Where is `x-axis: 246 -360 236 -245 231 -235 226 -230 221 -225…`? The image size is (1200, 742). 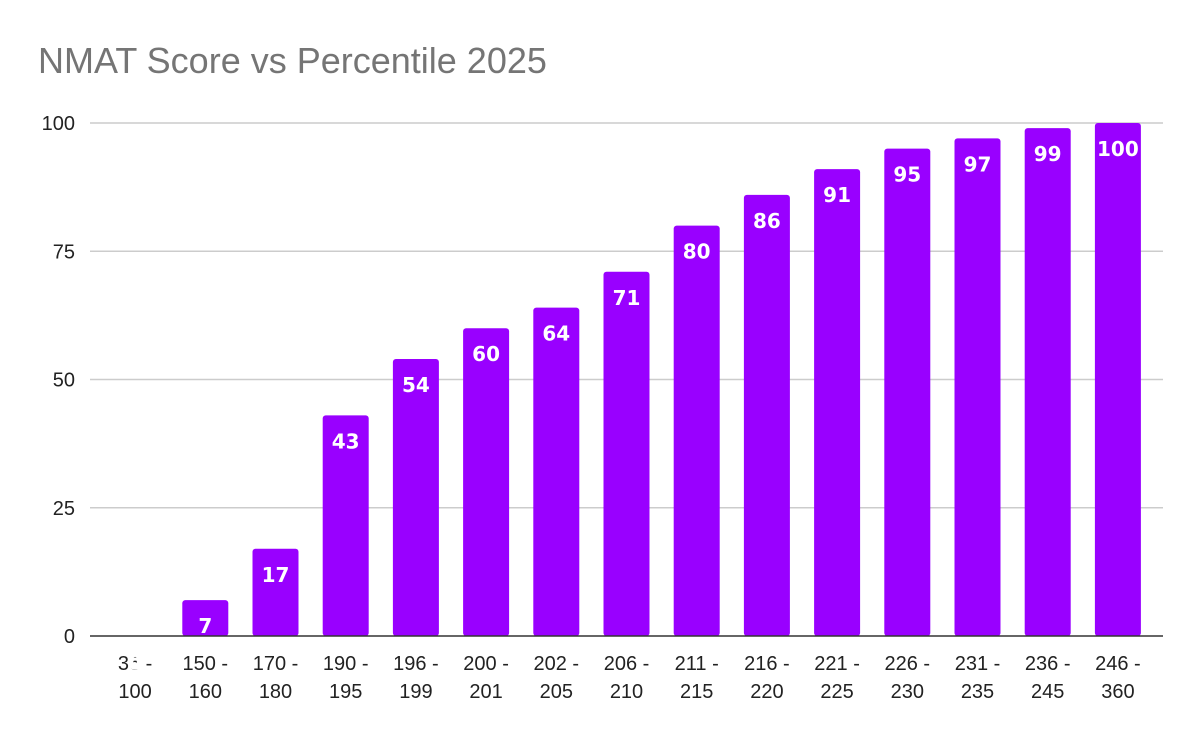
x-axis: 246 -360 236 -245 231 -235 226 -230 221 -225… is located at coordinates (626, 669).